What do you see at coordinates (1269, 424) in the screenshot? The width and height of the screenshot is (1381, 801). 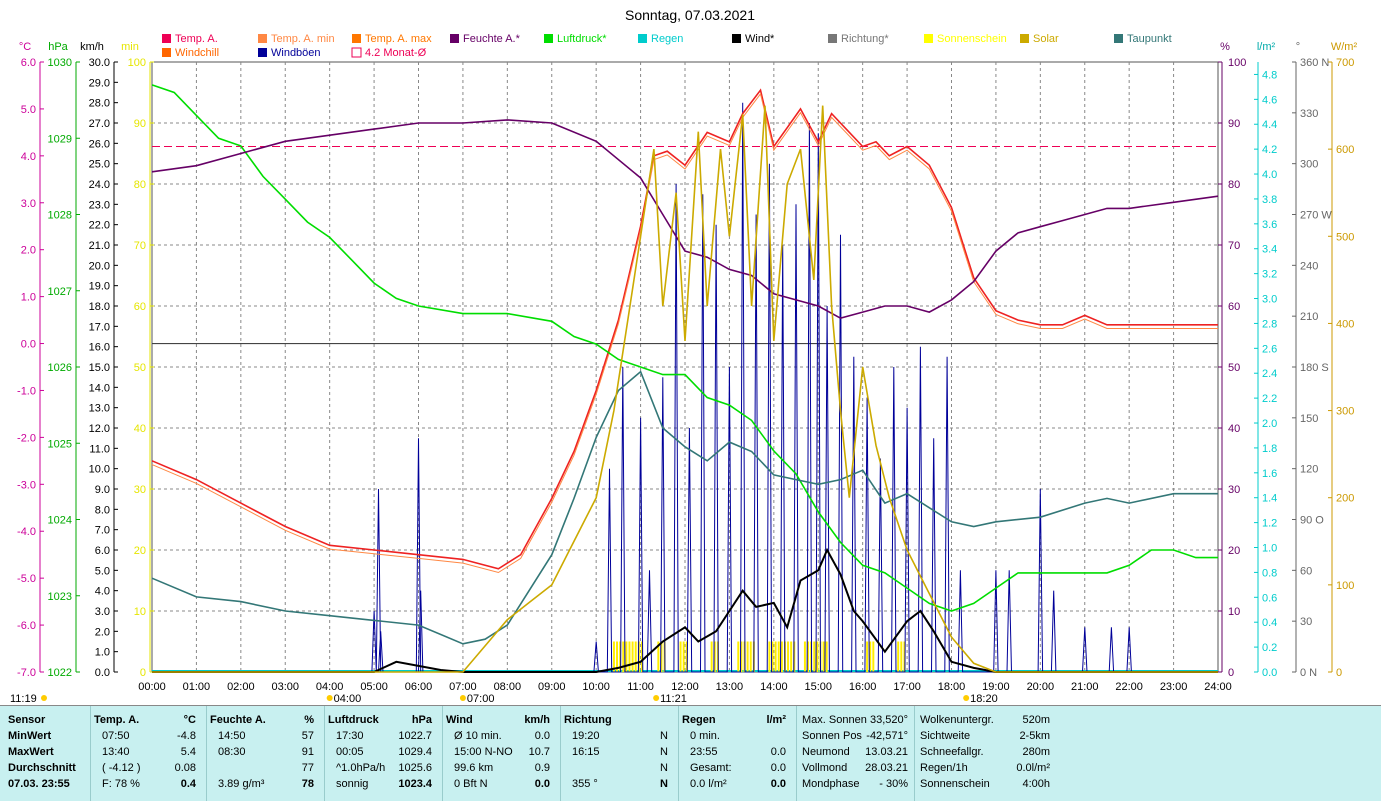 I see `tick-label-rain: 2.0` at bounding box center [1269, 424].